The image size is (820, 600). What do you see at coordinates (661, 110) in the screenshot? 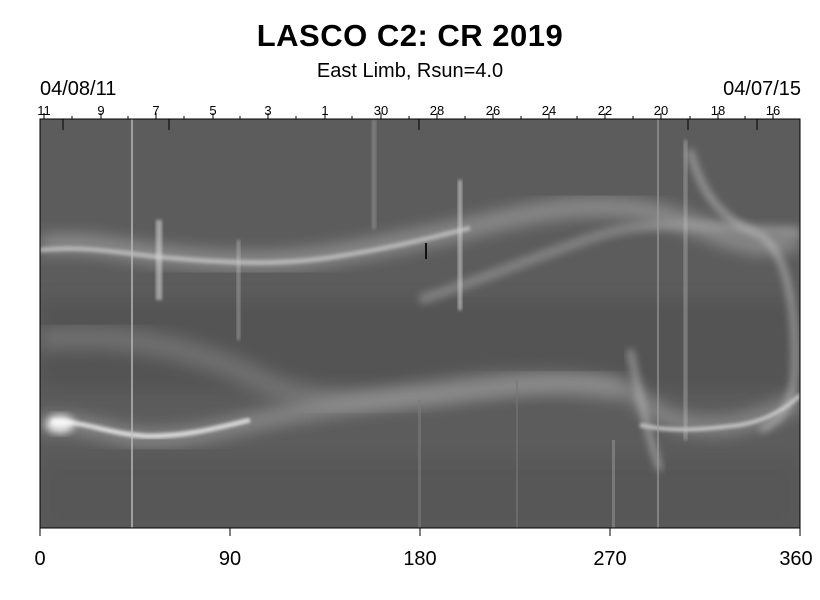
I see `day-label: 20` at bounding box center [661, 110].